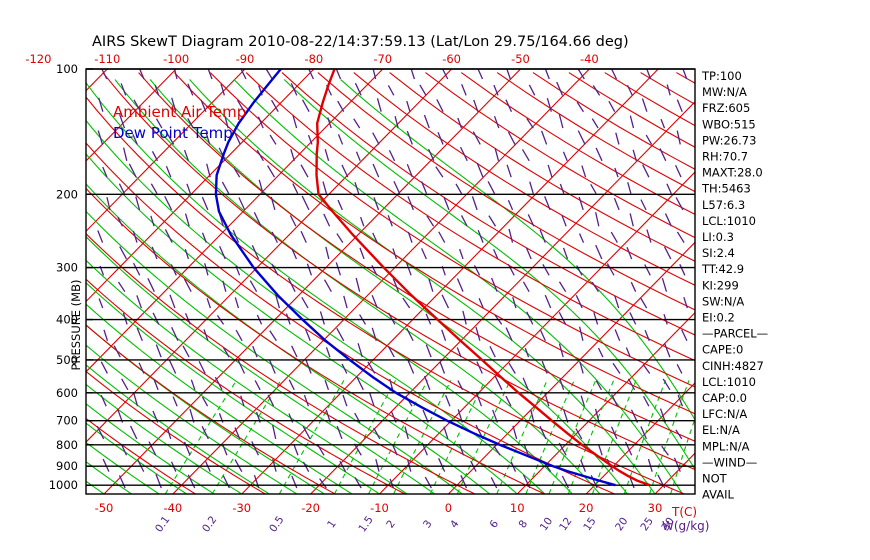  Describe the element at coordinates (726, 108) in the screenshot. I see `parameter-frz: FRZ:605` at that location.